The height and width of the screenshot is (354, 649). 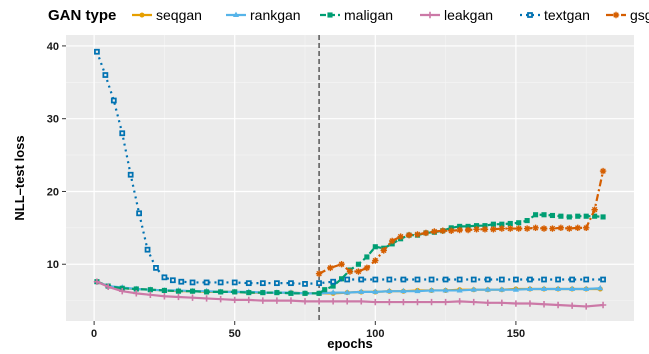 I want to click on series-line-gsgan, so click(x=461, y=222).